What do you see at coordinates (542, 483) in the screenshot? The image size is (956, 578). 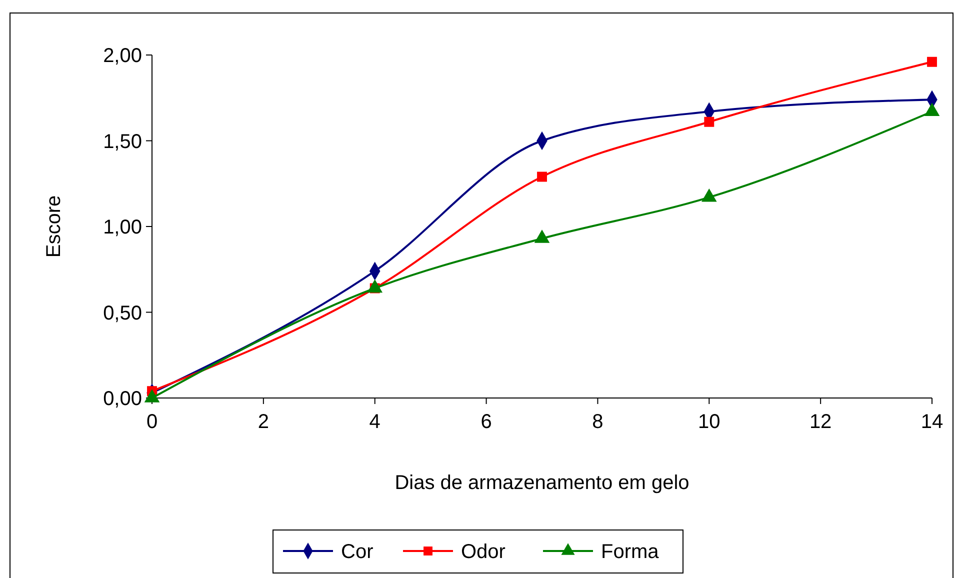 I see `x-axis-title: Dias de armazenamento em gelo` at bounding box center [542, 483].